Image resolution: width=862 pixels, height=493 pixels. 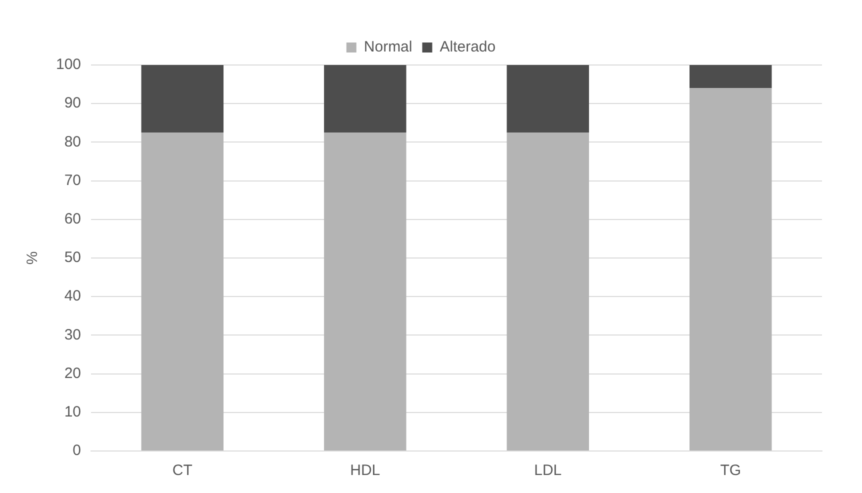 I want to click on y-tick-label: 0, so click(x=77, y=451).